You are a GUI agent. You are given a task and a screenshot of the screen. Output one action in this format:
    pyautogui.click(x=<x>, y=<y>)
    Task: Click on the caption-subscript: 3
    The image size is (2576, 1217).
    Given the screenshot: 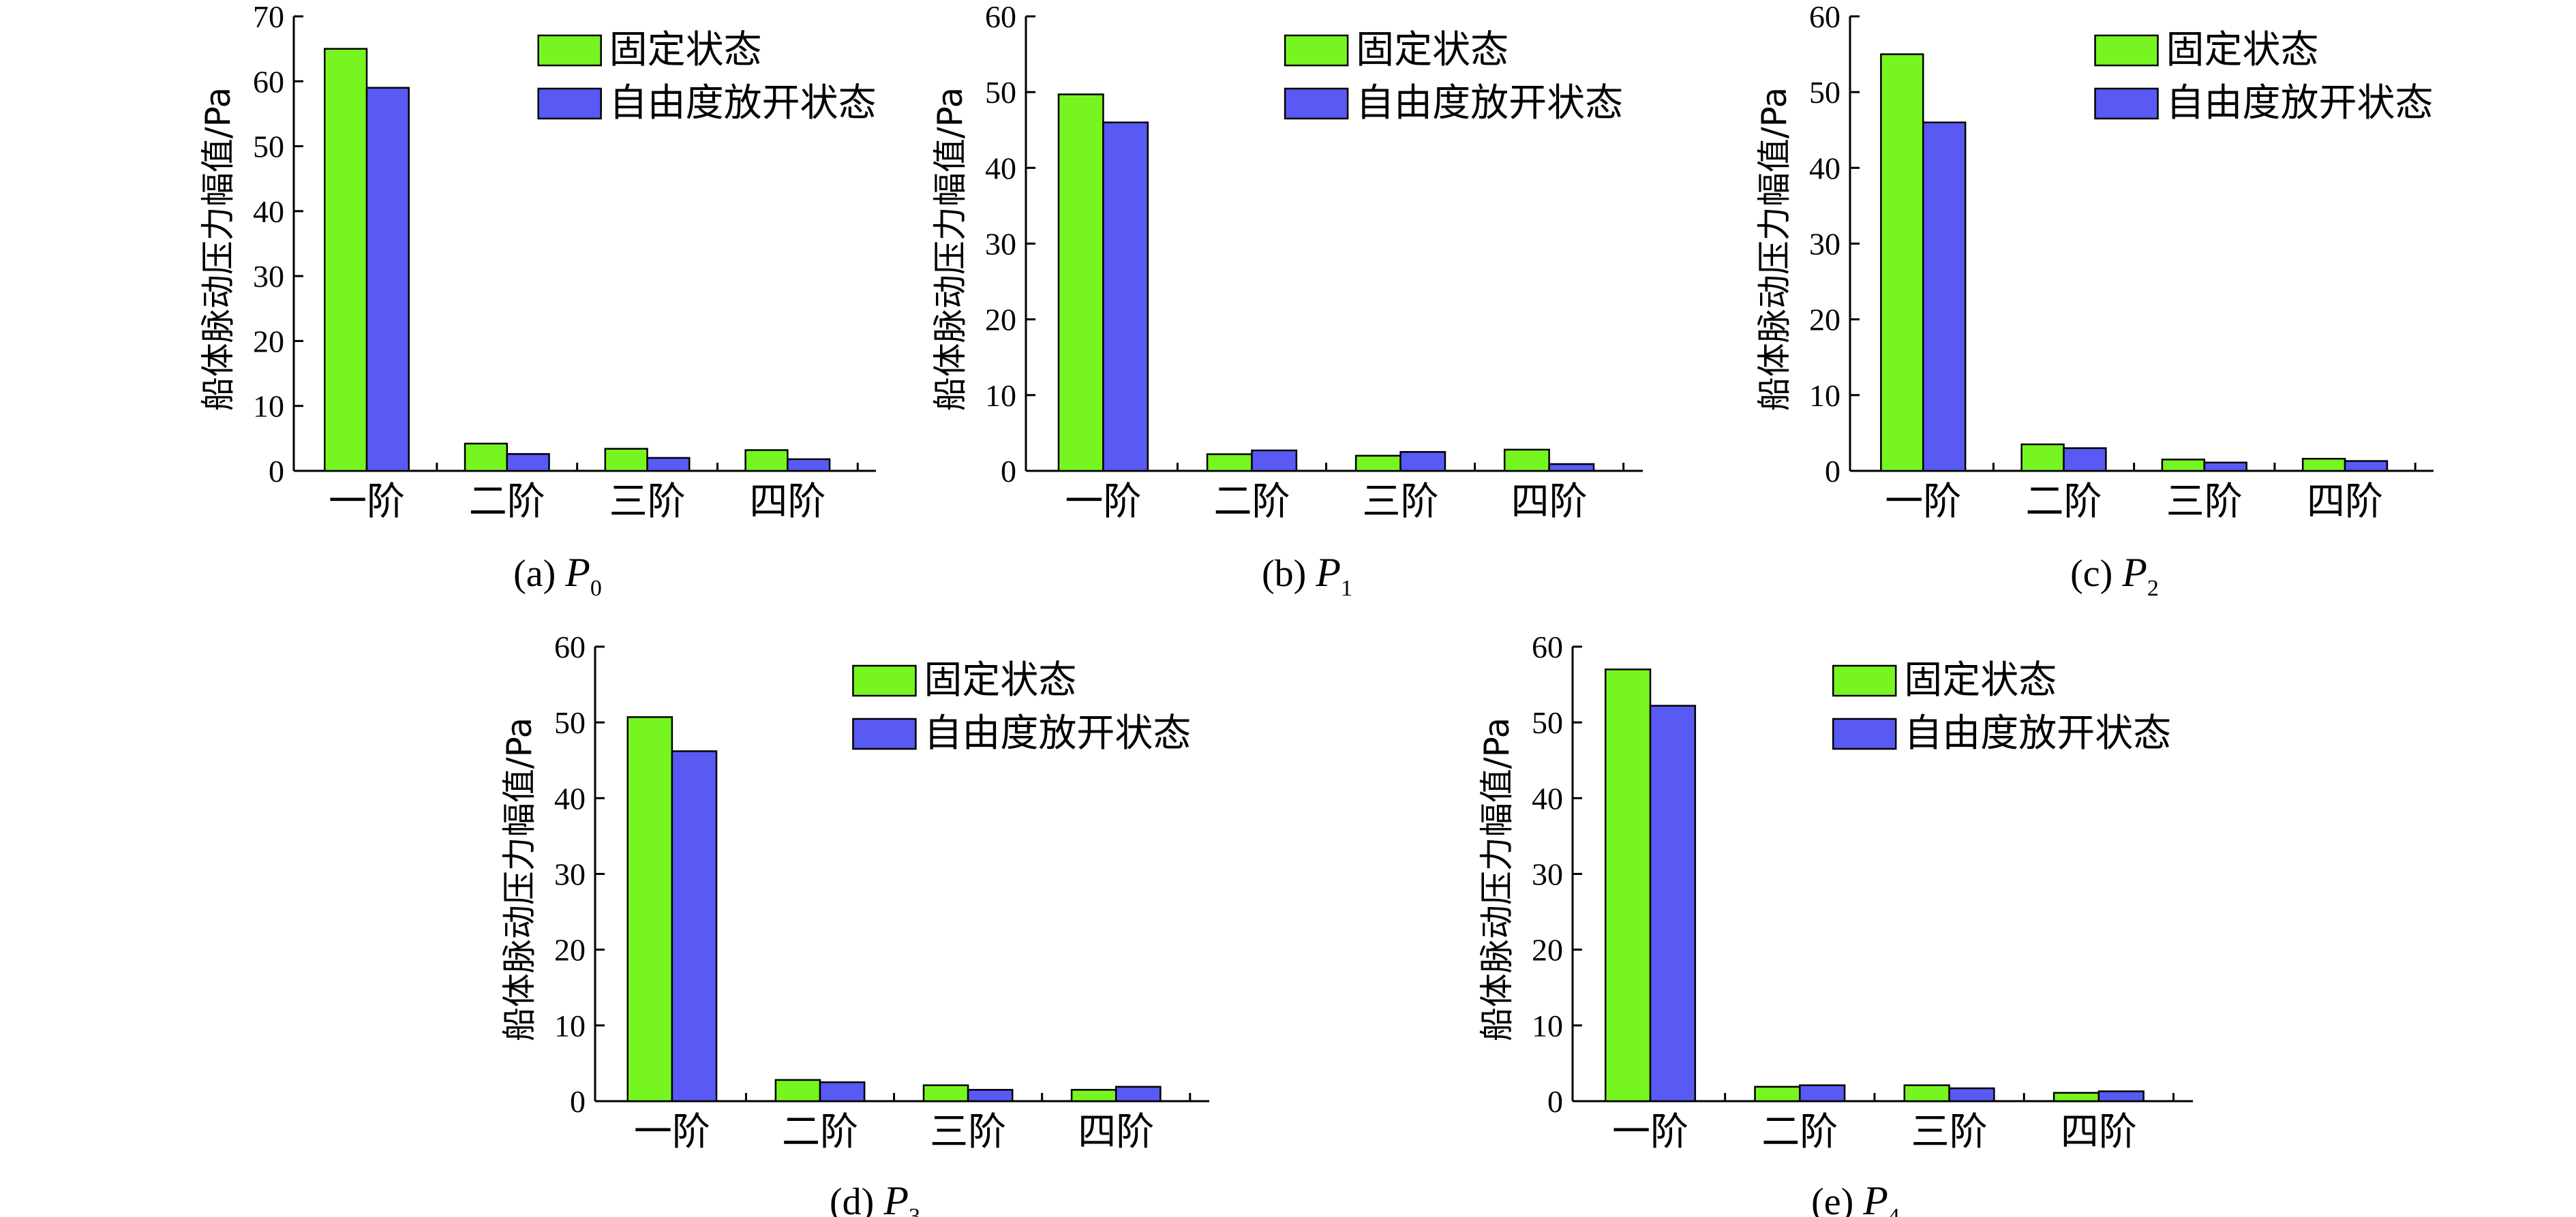 What is the action you would take?
    pyautogui.click(x=915, y=1210)
    